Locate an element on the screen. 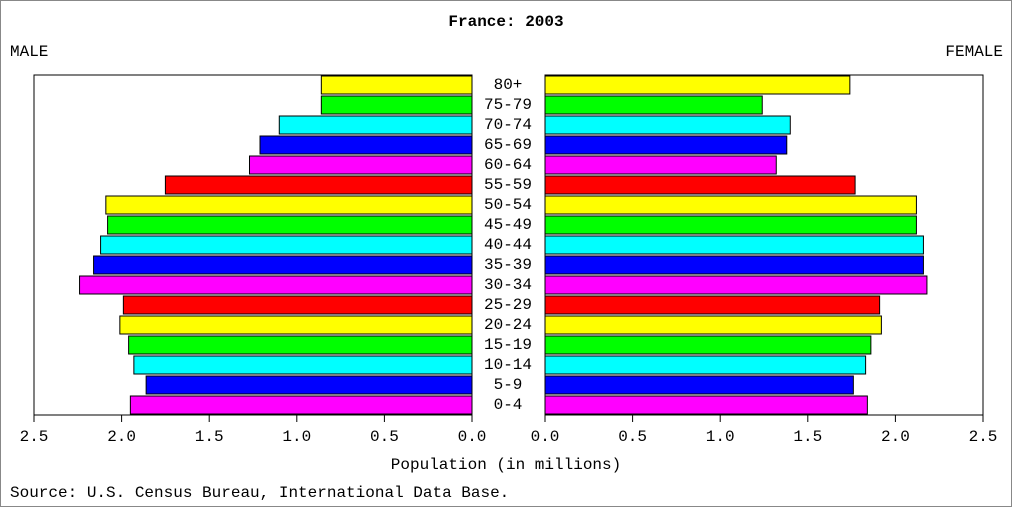  category-label: 10-14 is located at coordinates (508, 365).